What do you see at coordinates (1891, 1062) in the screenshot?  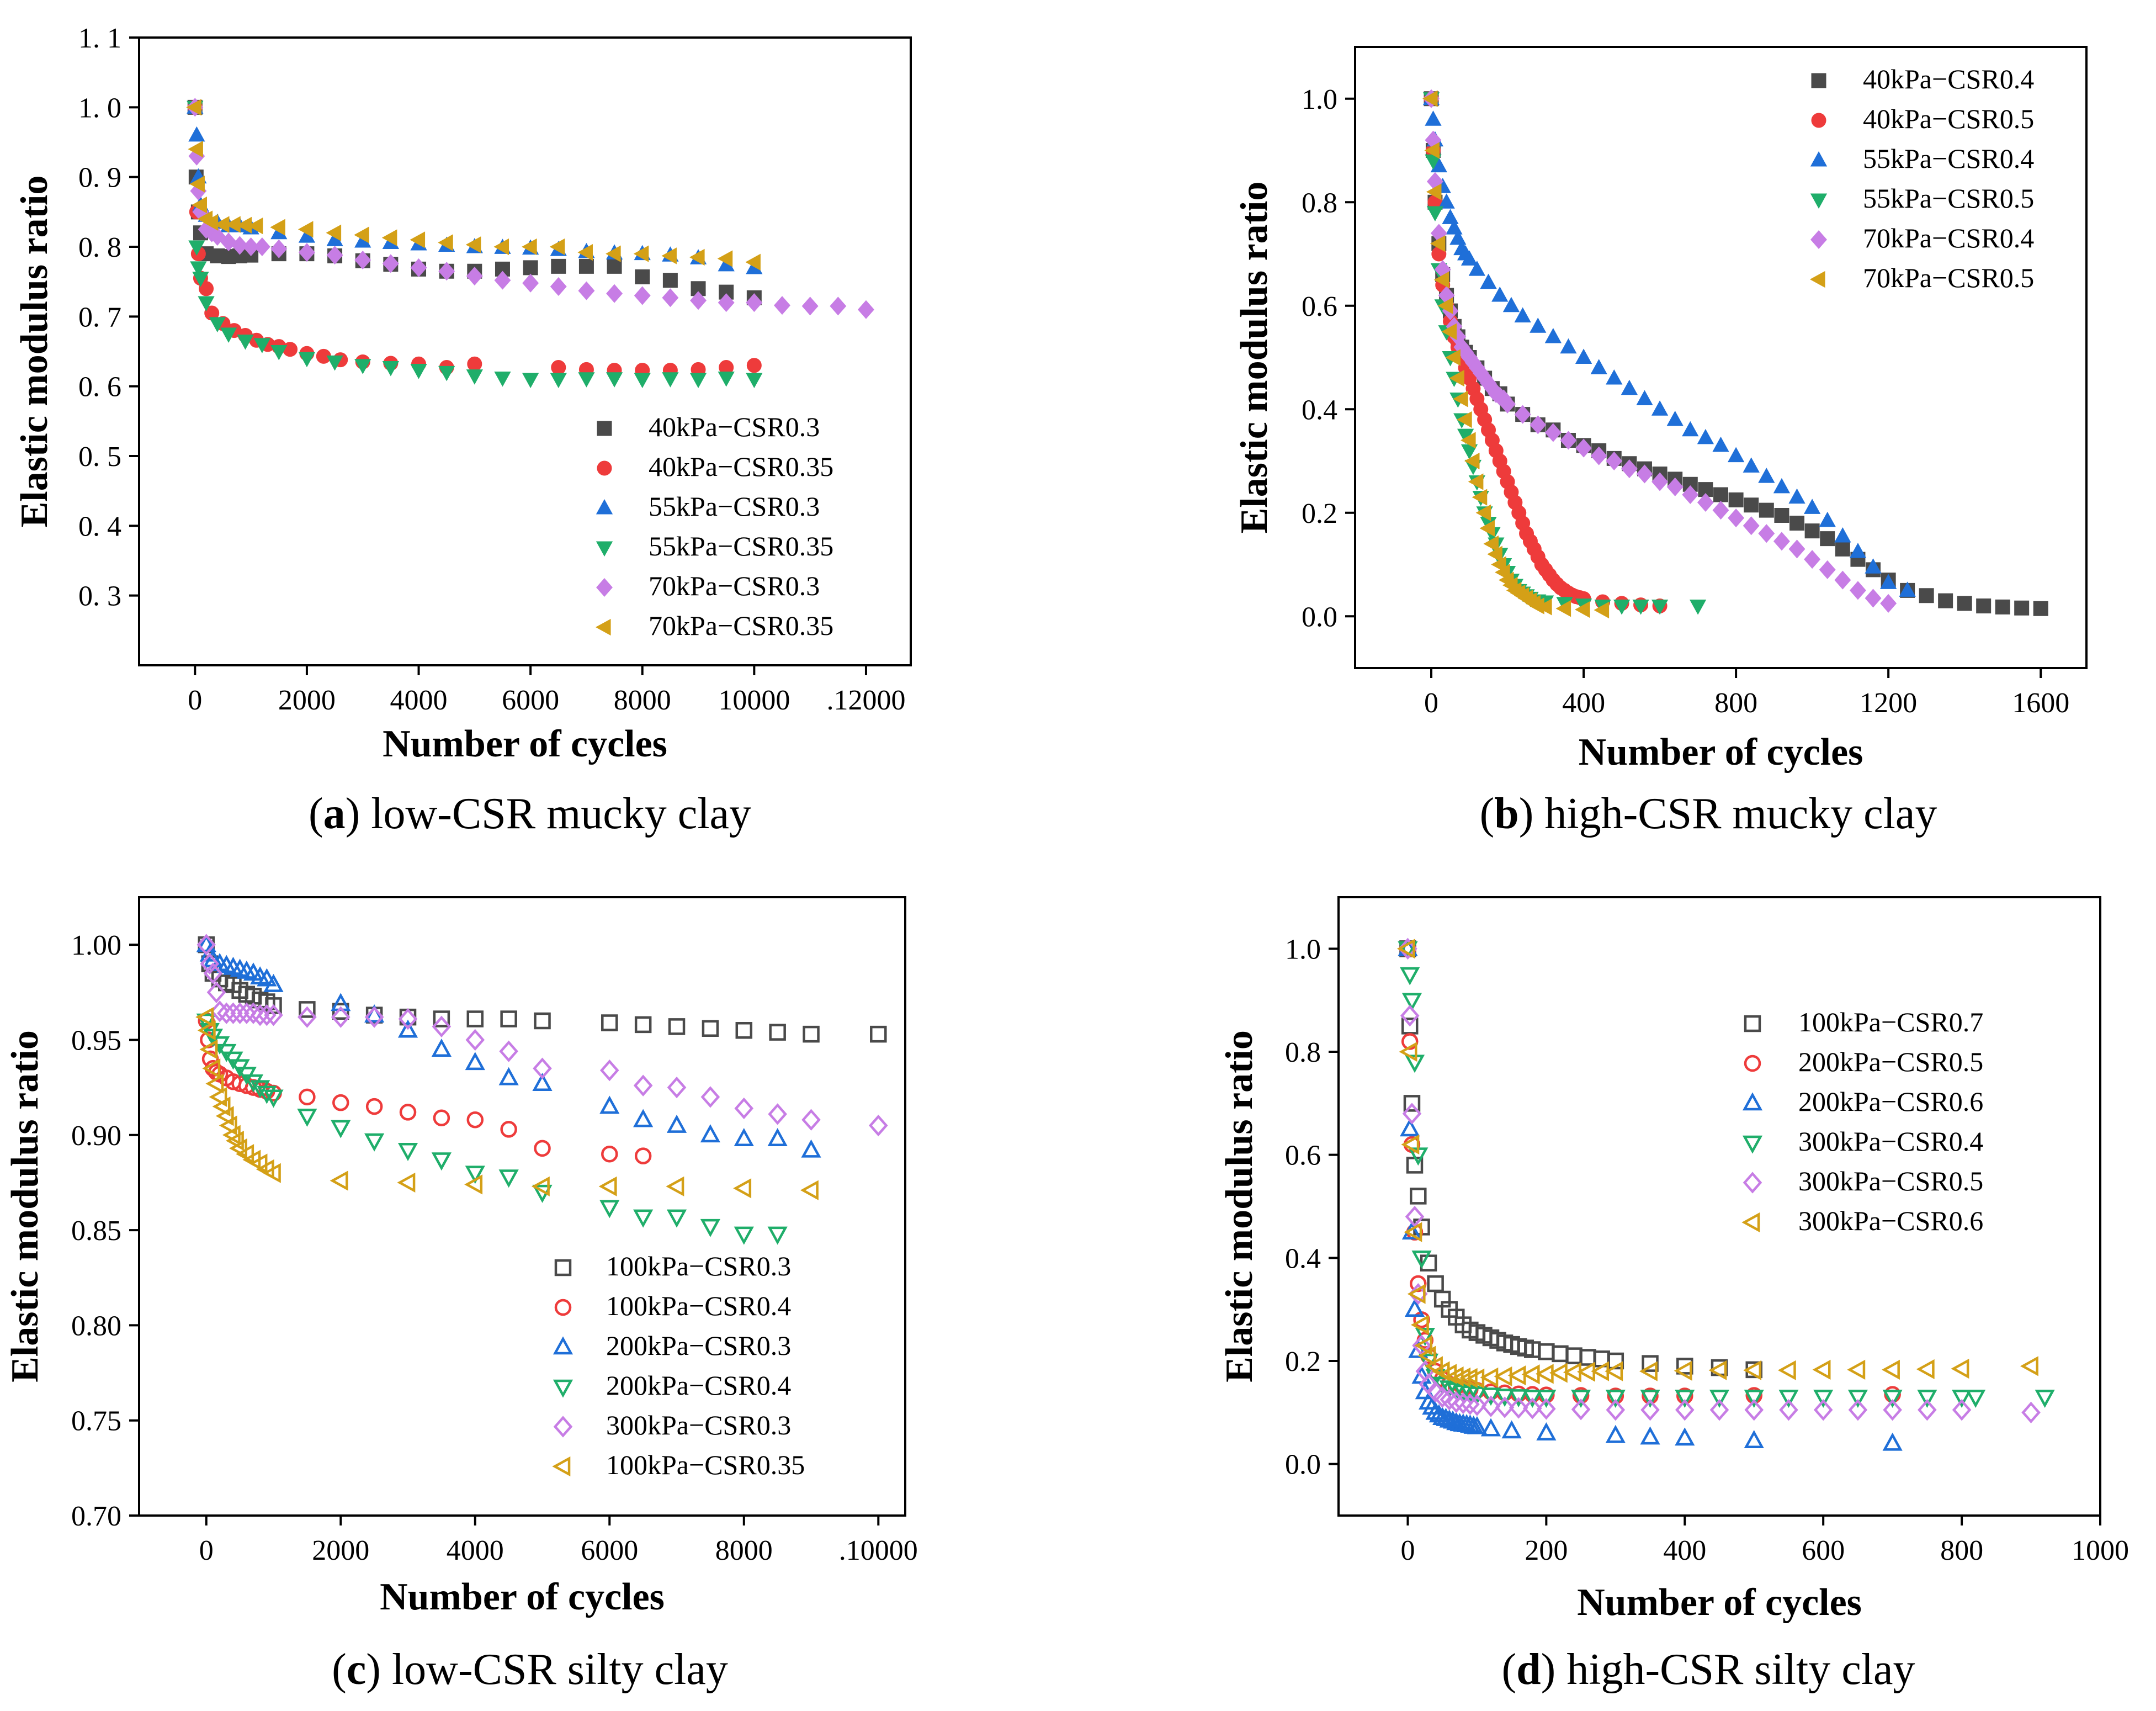 I see `legend-label: 200kPa−CSR0.5` at bounding box center [1891, 1062].